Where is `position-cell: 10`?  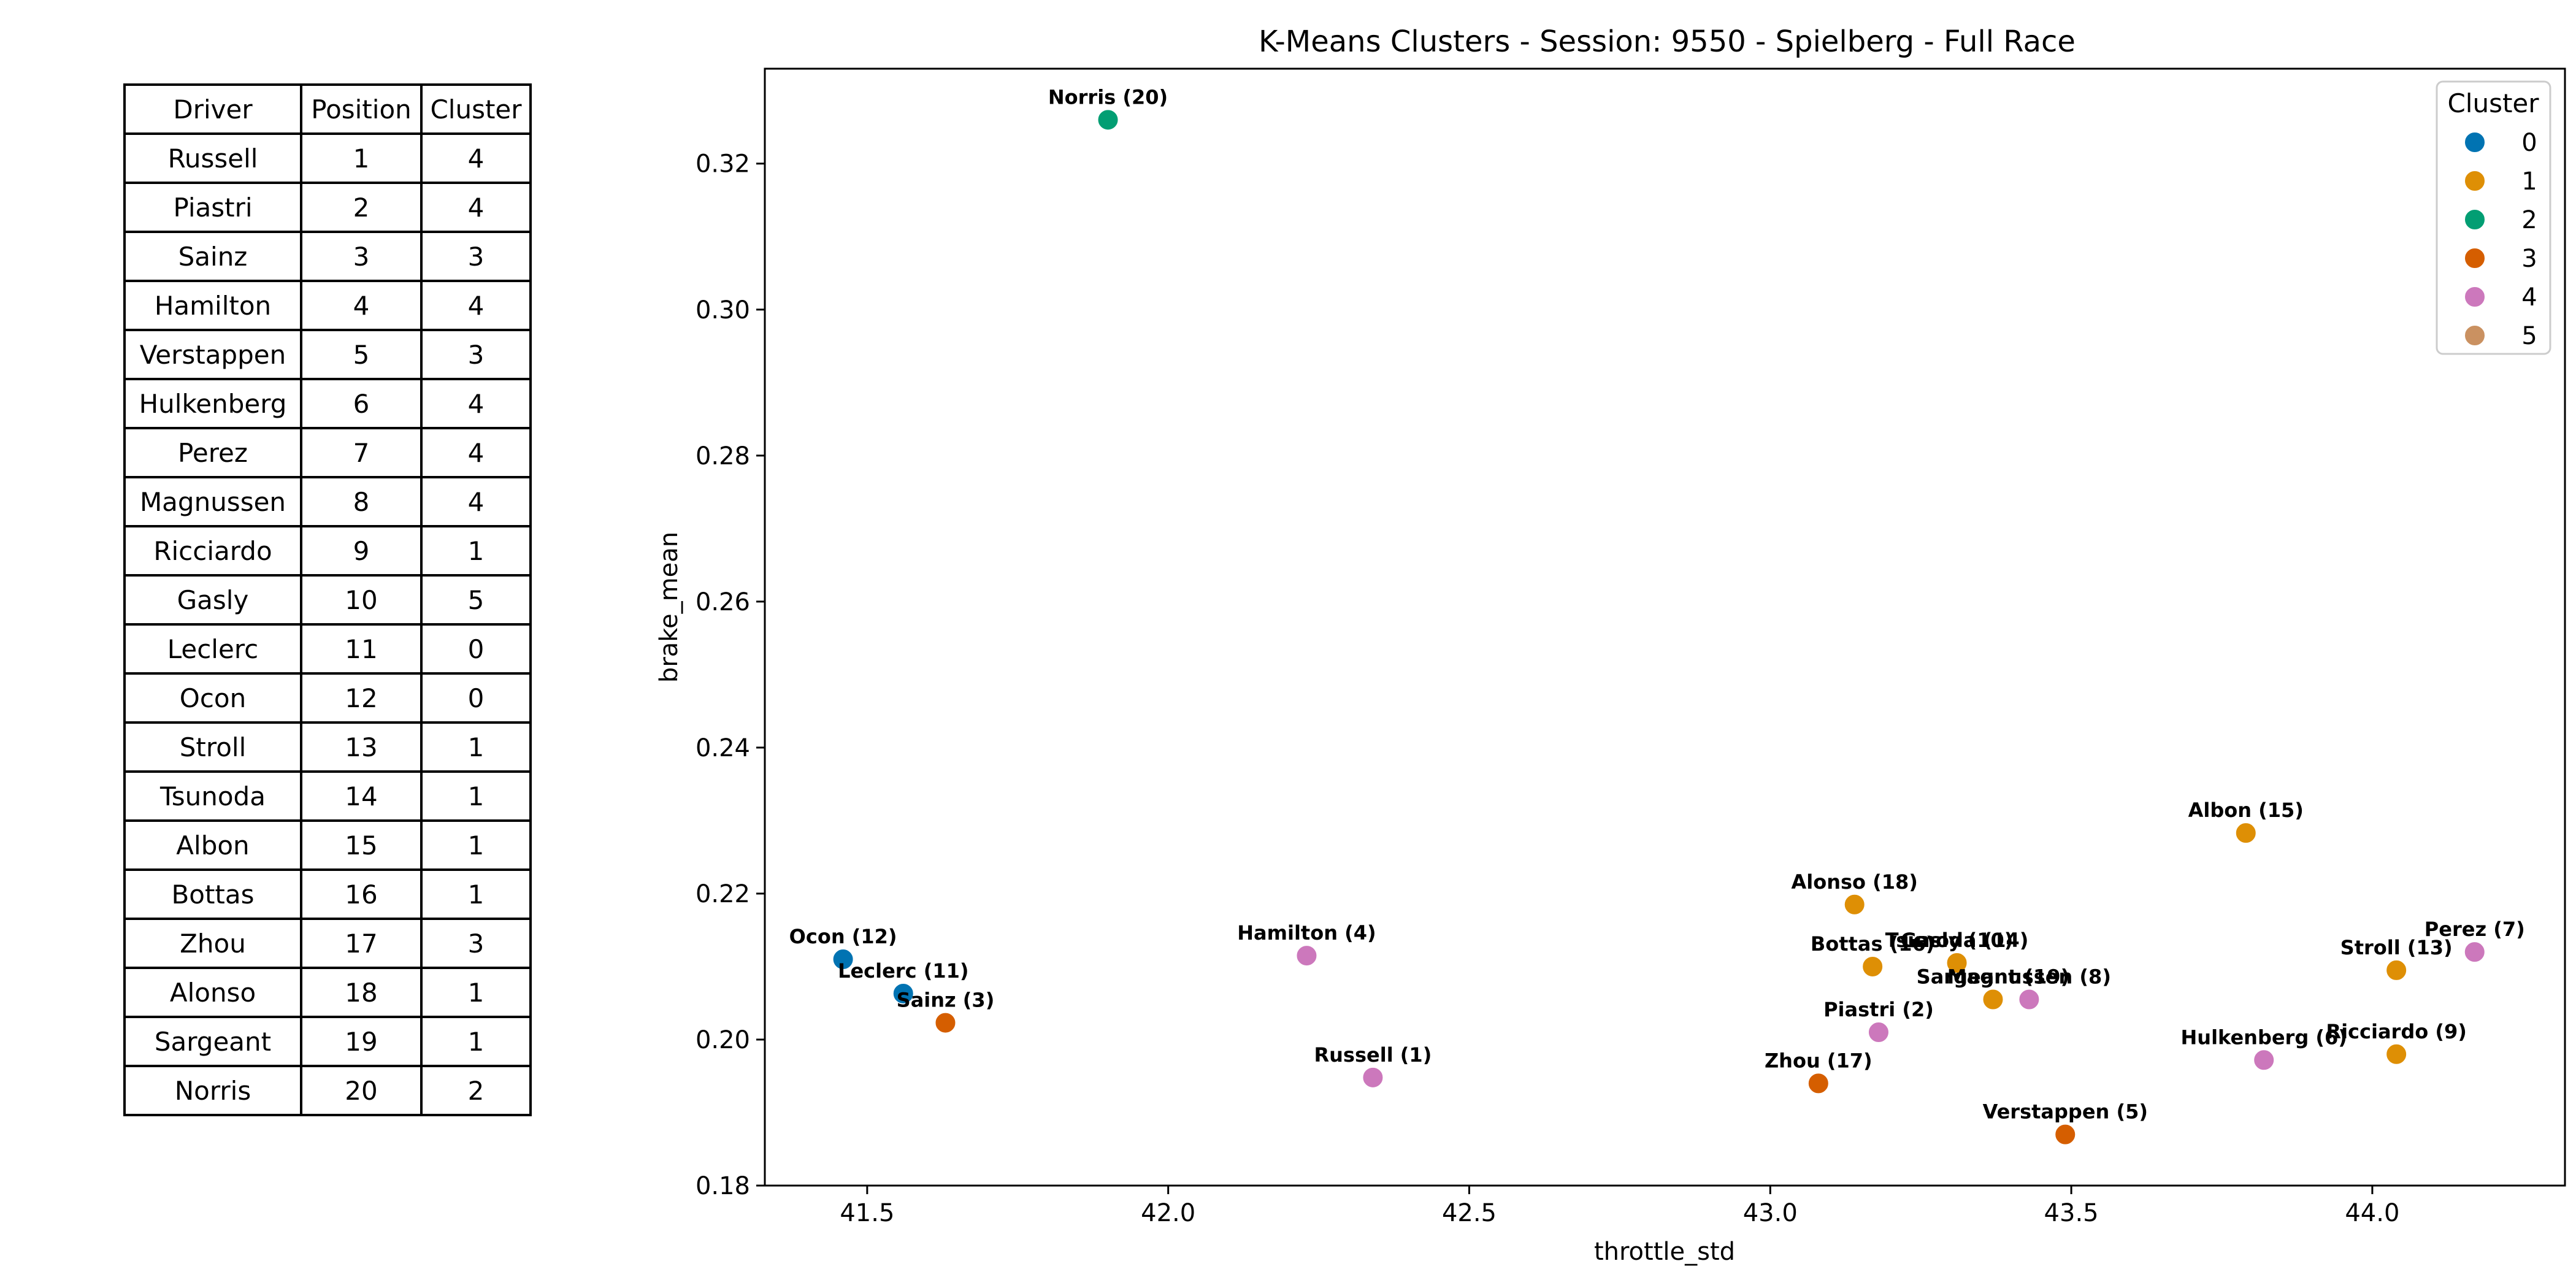 position-cell: 10 is located at coordinates (361, 600).